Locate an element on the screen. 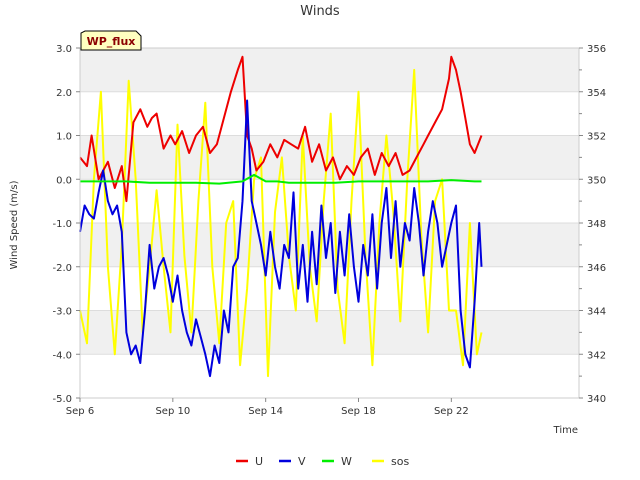 The image size is (640, 480). x-tick-label: Sep 10 is located at coordinates (172, 411).